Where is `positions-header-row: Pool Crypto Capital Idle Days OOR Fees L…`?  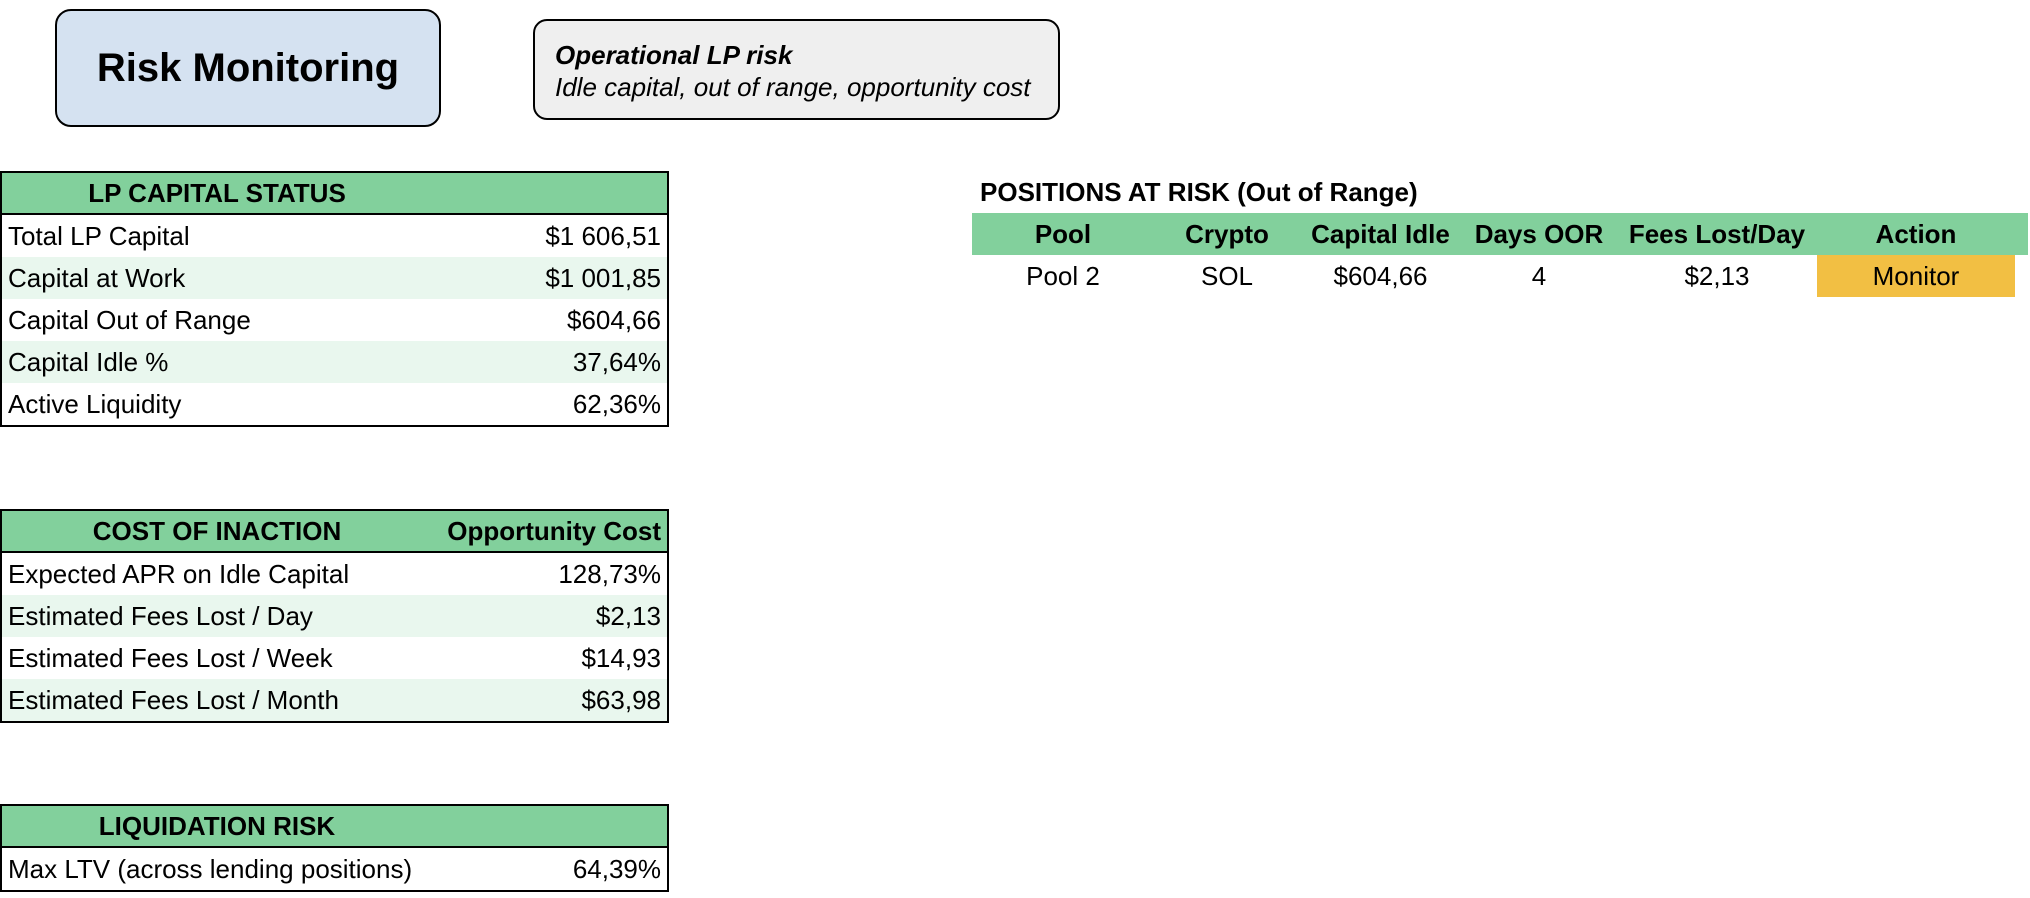
positions-header-row: Pool Crypto Capital Idle Days OOR Fees L… is located at coordinates (1500, 234).